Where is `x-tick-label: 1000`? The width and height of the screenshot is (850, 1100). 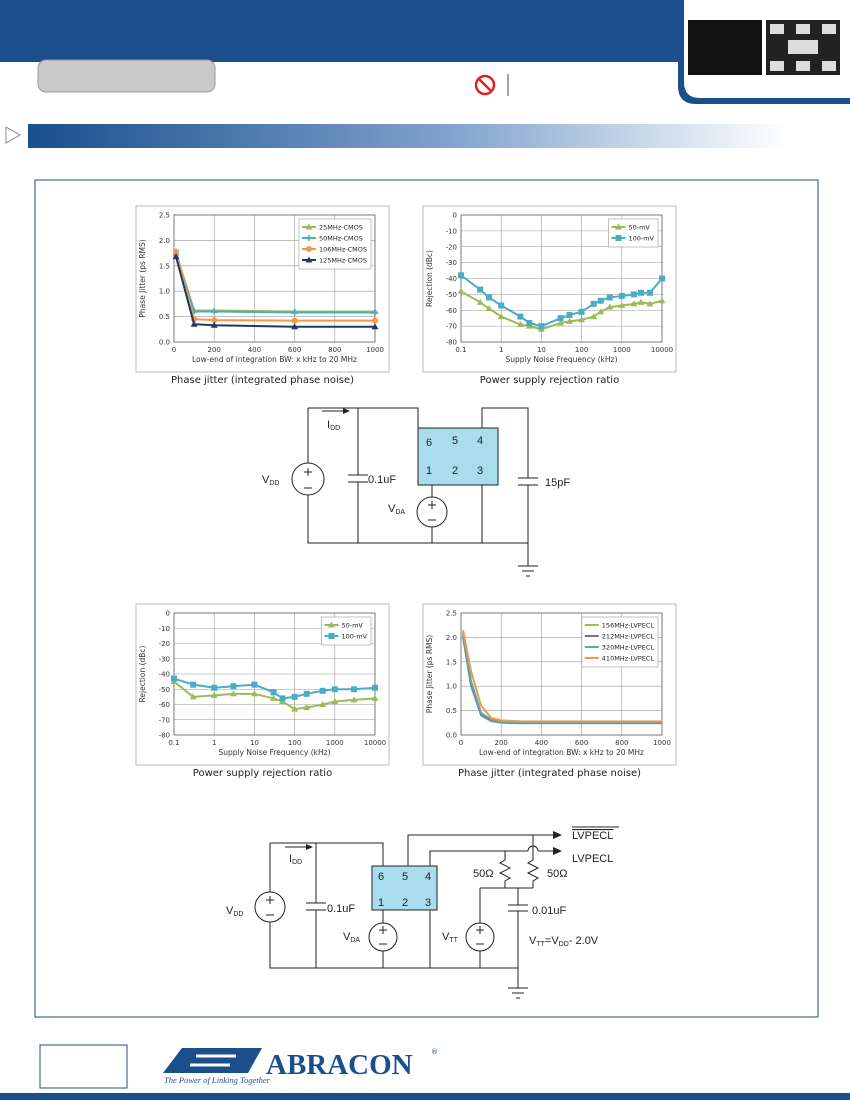 x-tick-label: 1000 is located at coordinates (375, 350).